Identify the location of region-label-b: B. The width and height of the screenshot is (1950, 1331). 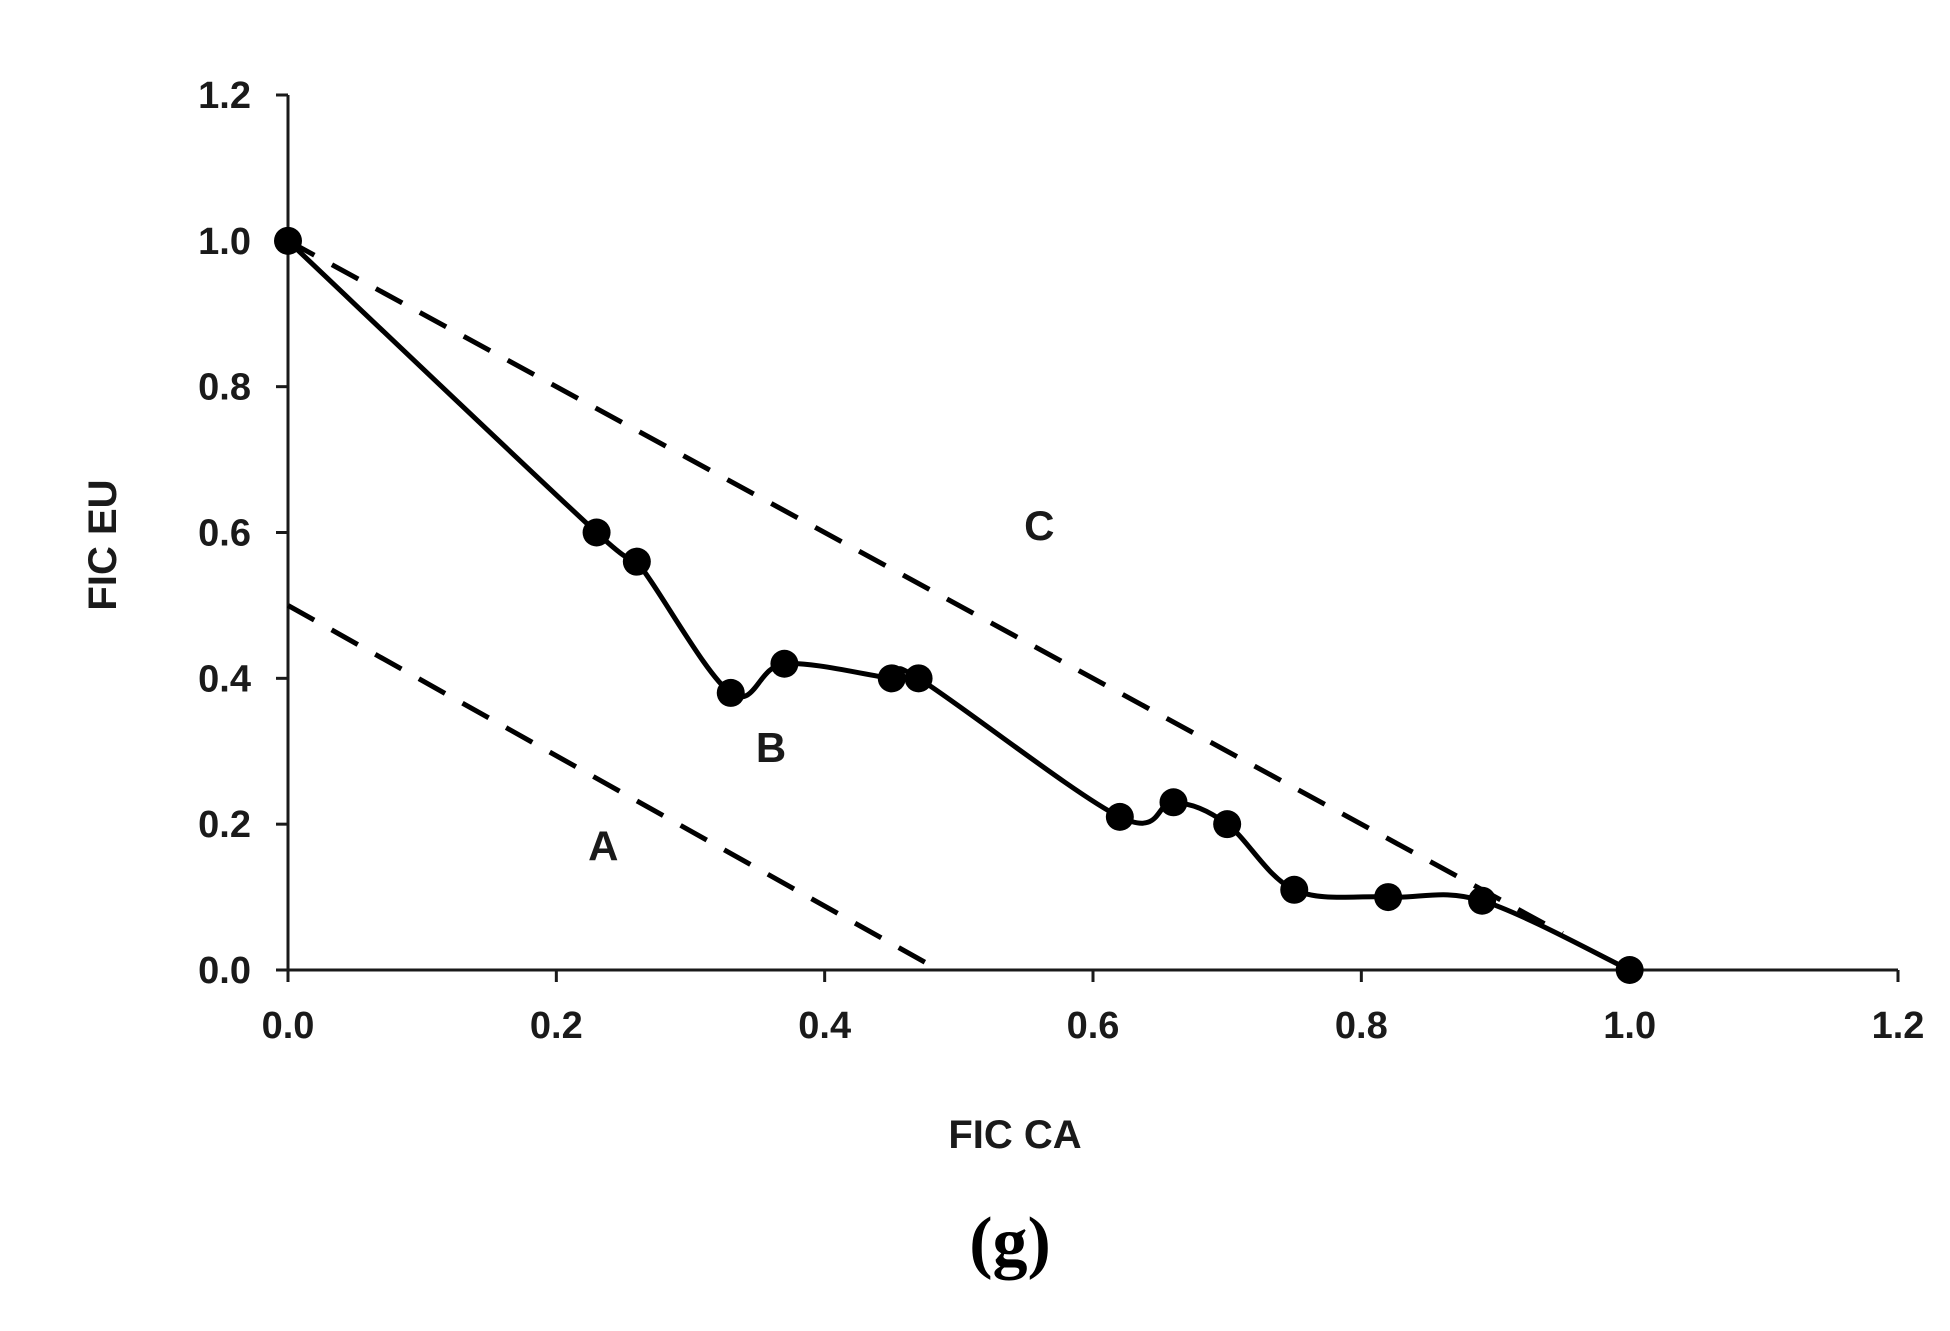
(771, 747).